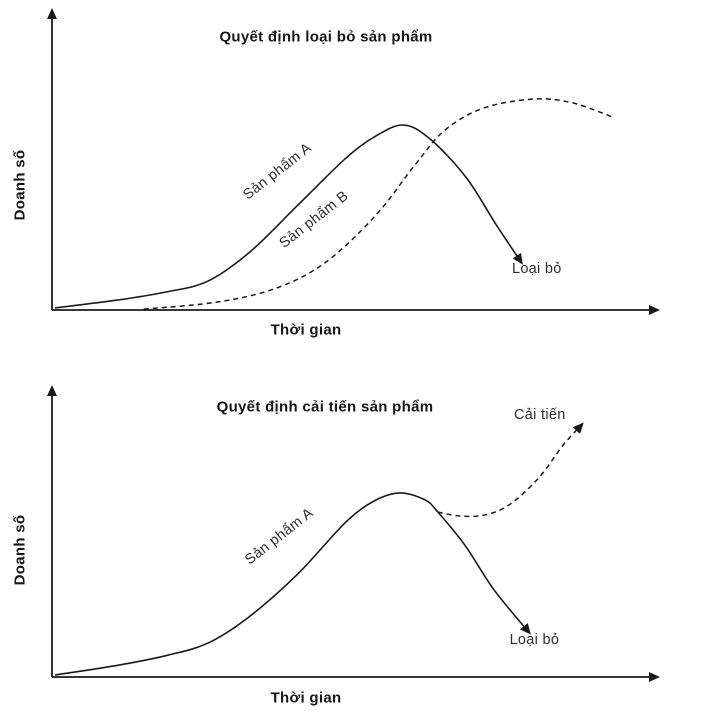 The width and height of the screenshot is (709, 720). Describe the element at coordinates (325, 407) in the screenshot. I see `chart2-title: Quyết định cải tiến sản phẩm` at that location.